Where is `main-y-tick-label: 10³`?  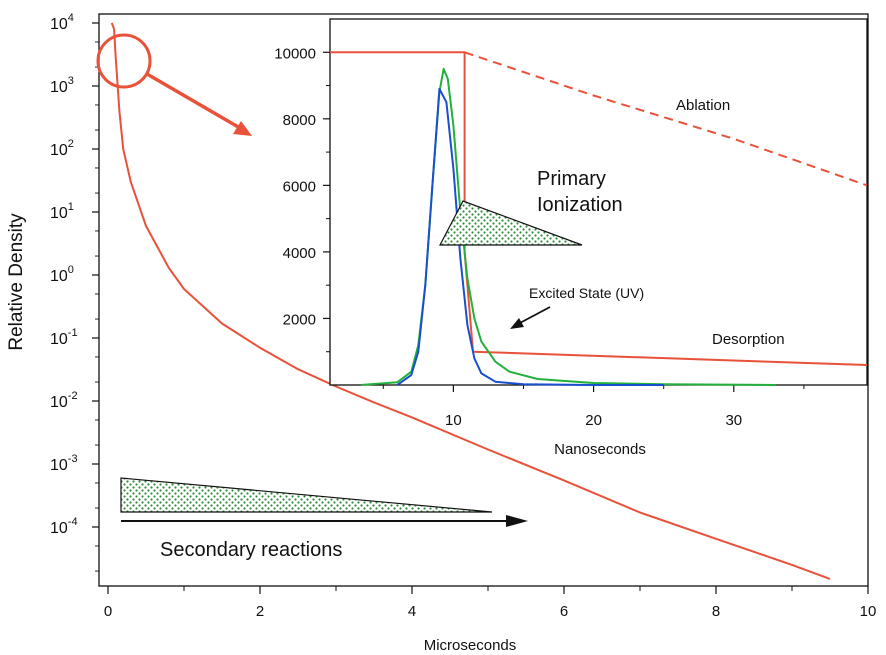 main-y-tick-label: 10³ is located at coordinates (62, 85).